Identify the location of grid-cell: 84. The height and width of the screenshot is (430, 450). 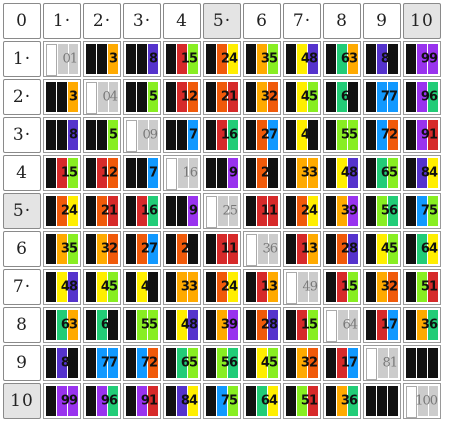
(422, 173).